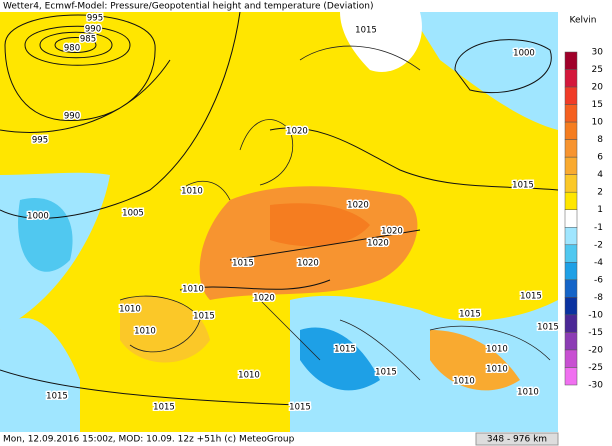 This screenshot has width=612, height=446. Describe the element at coordinates (600, 175) in the screenshot. I see `colorbar-label: 4` at that location.